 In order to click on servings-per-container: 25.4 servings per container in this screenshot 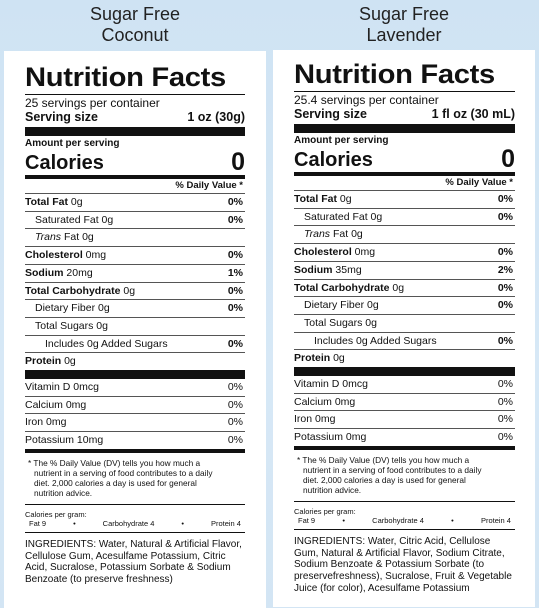, I will do `click(366, 100)`.